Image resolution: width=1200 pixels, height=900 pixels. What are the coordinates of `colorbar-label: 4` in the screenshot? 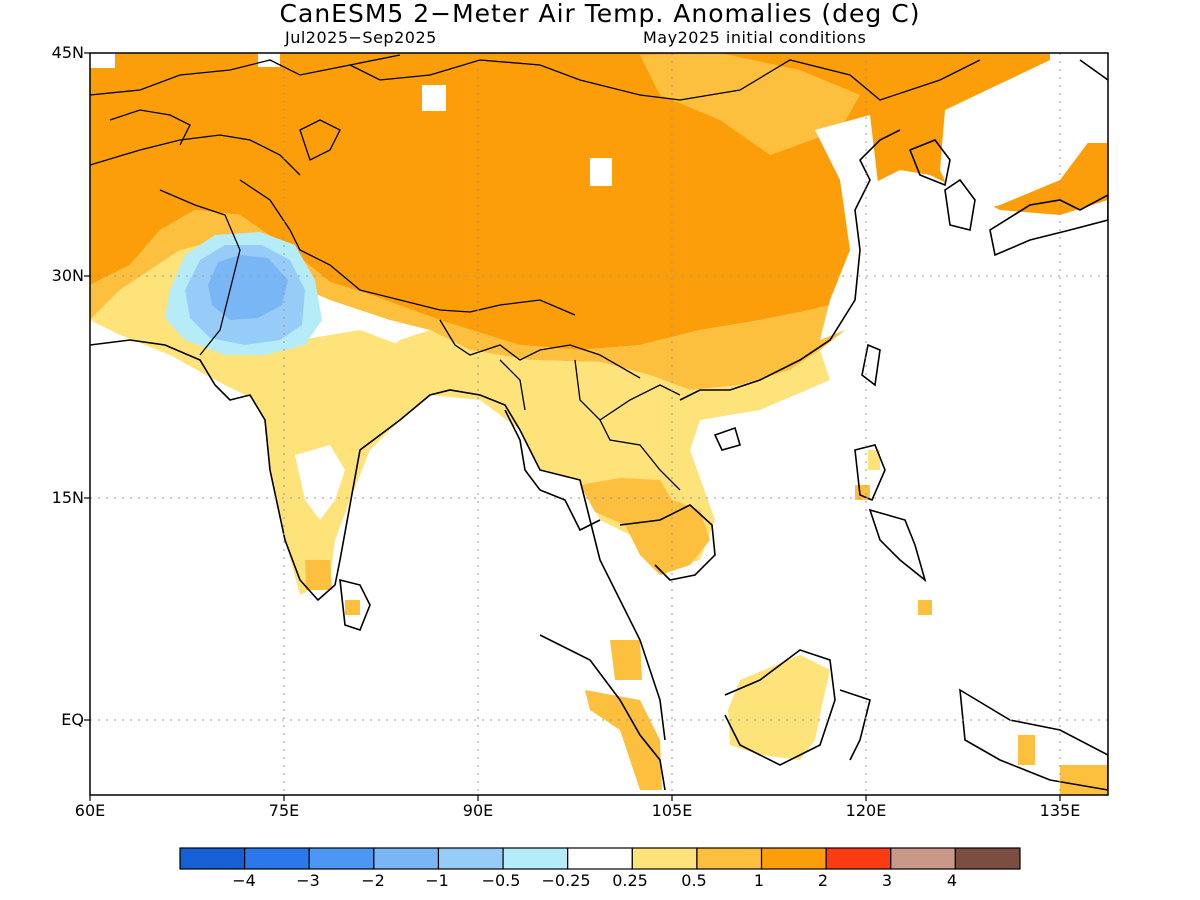 It's located at (952, 880).